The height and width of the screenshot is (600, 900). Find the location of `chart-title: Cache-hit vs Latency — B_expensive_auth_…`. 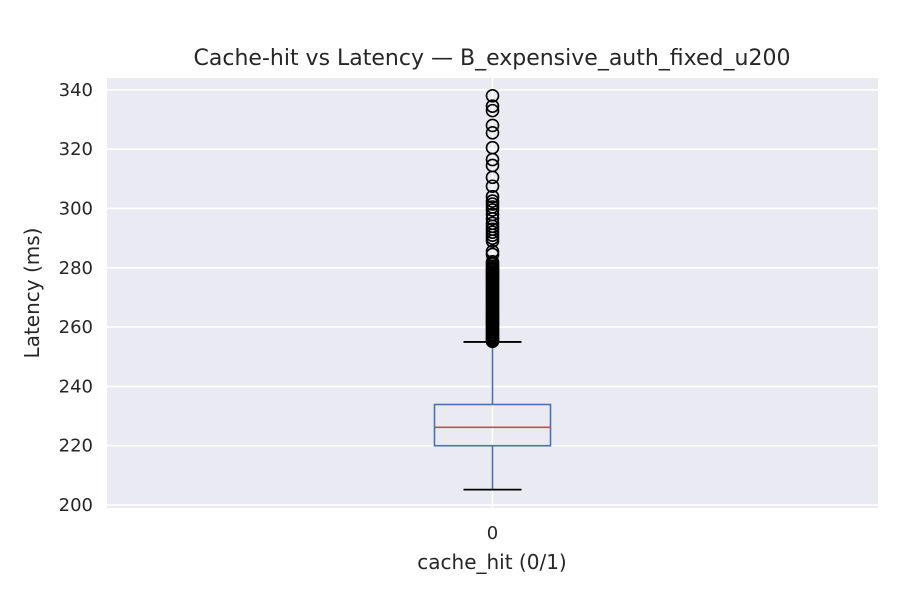

chart-title: Cache-hit vs Latency — B_expensive_auth_… is located at coordinates (492, 58).